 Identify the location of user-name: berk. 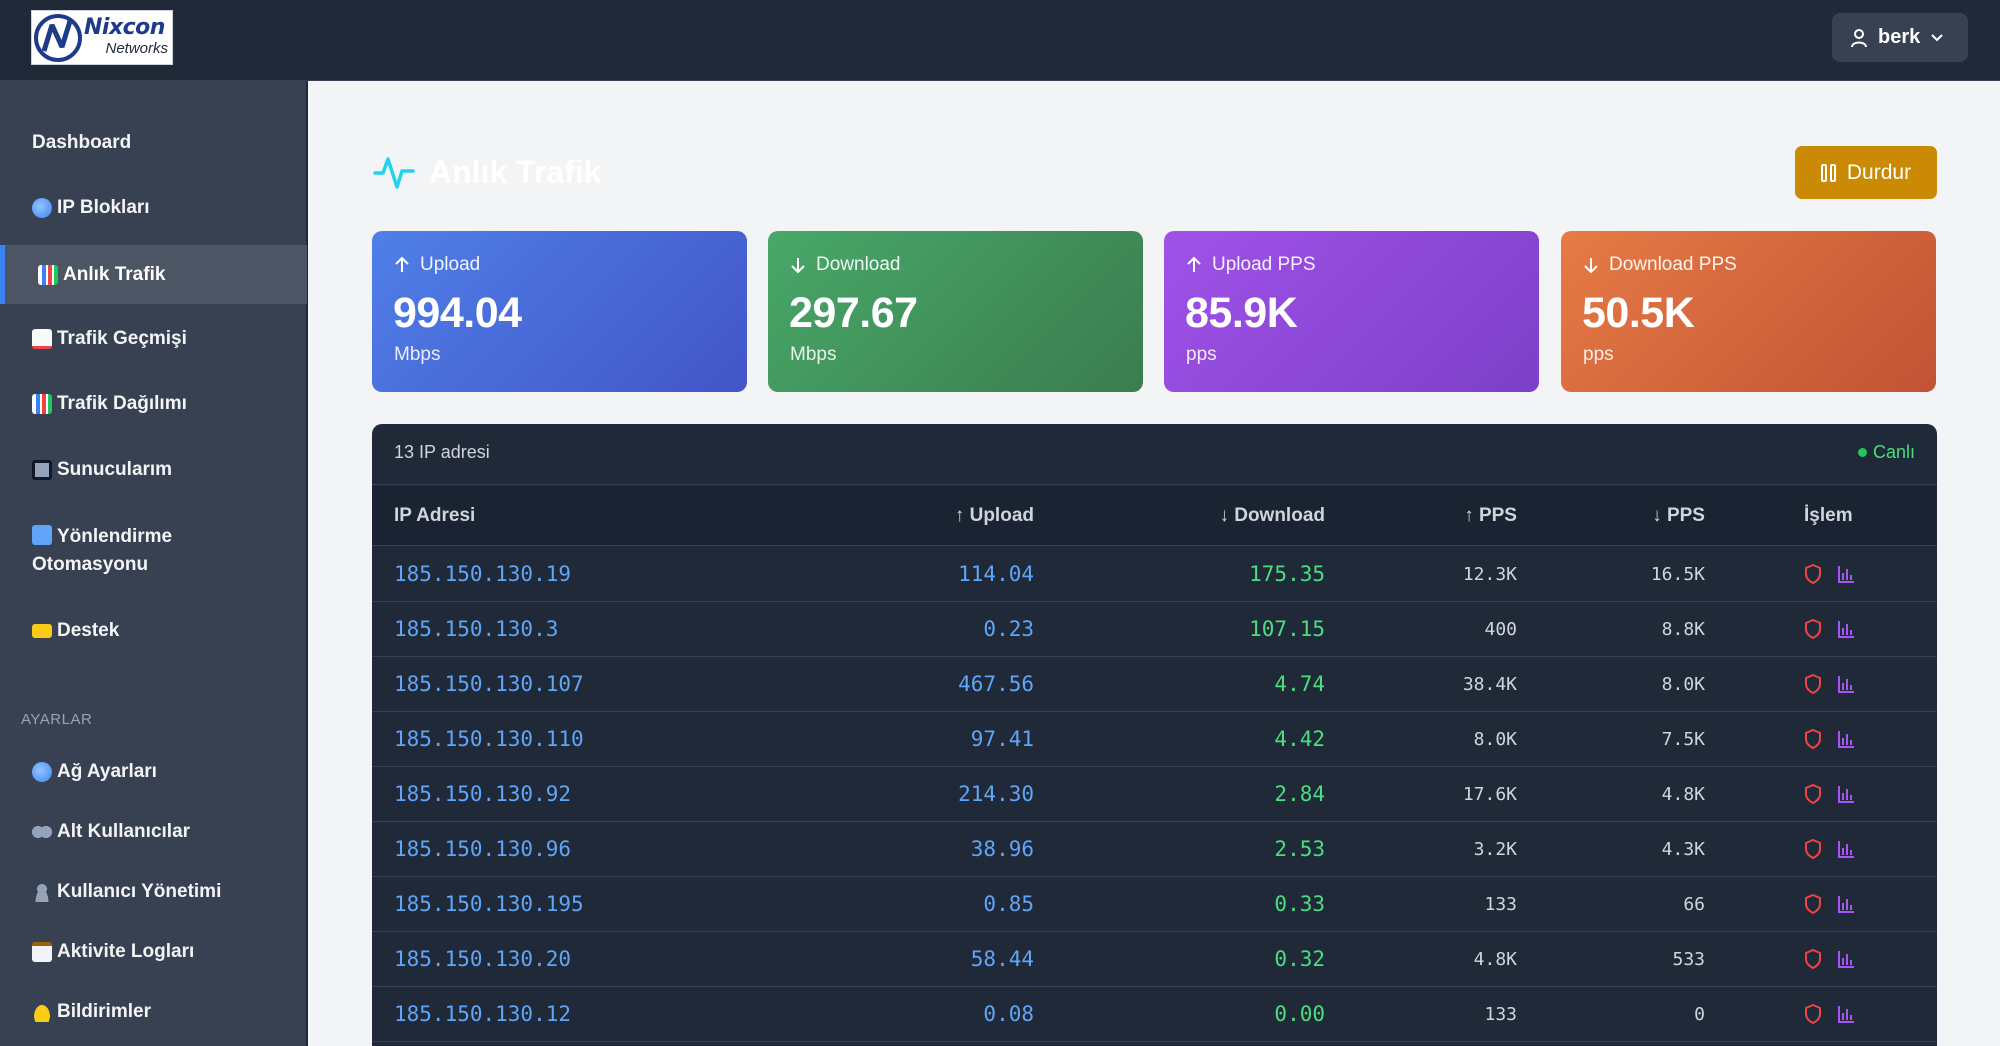
(1899, 37).